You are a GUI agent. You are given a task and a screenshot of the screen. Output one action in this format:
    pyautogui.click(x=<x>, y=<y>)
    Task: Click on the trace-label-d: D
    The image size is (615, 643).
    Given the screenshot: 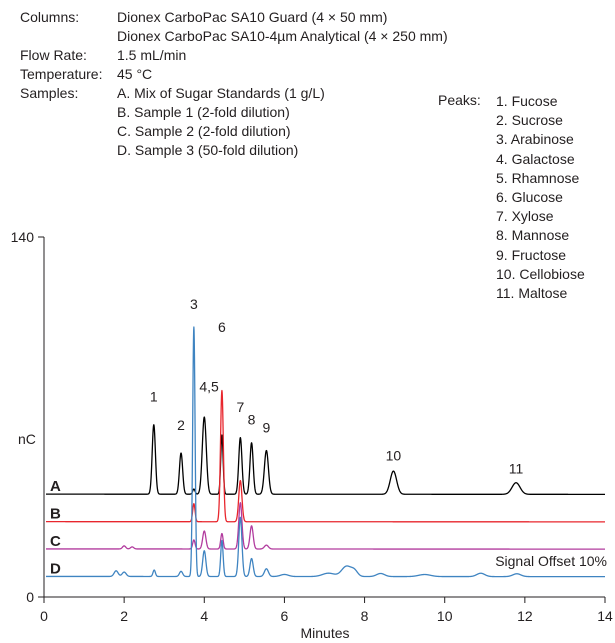 What is the action you would take?
    pyautogui.click(x=55, y=568)
    